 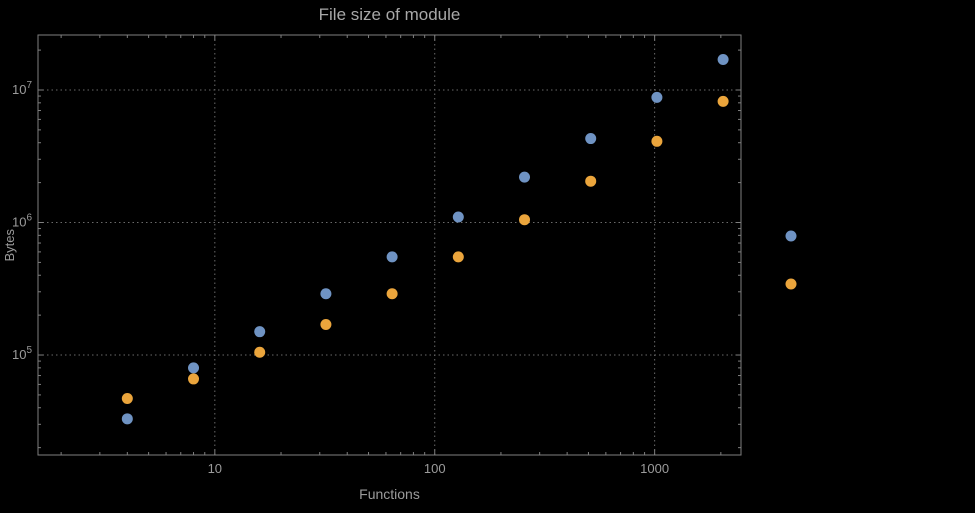 I want to click on y-tick-label: 10⁶, so click(x=22, y=221).